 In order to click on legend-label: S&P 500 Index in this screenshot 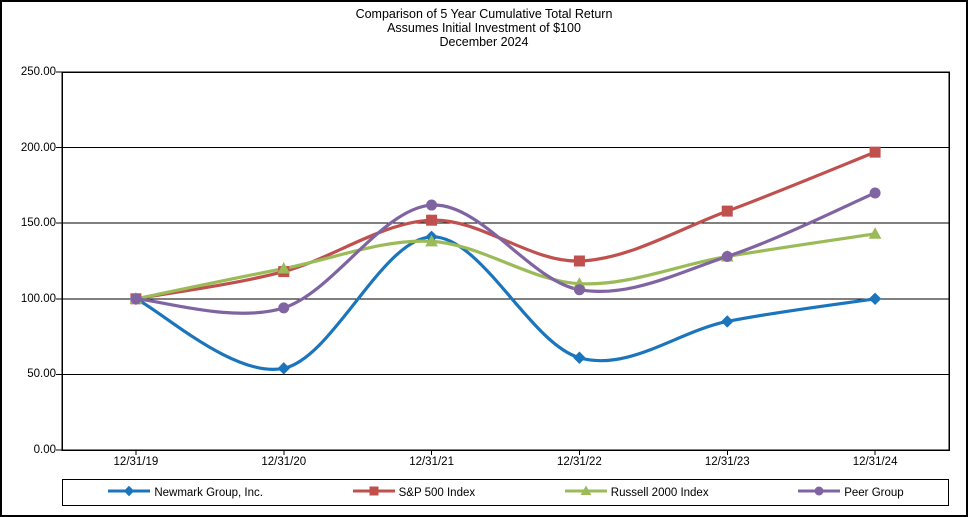, I will do `click(437, 492)`.